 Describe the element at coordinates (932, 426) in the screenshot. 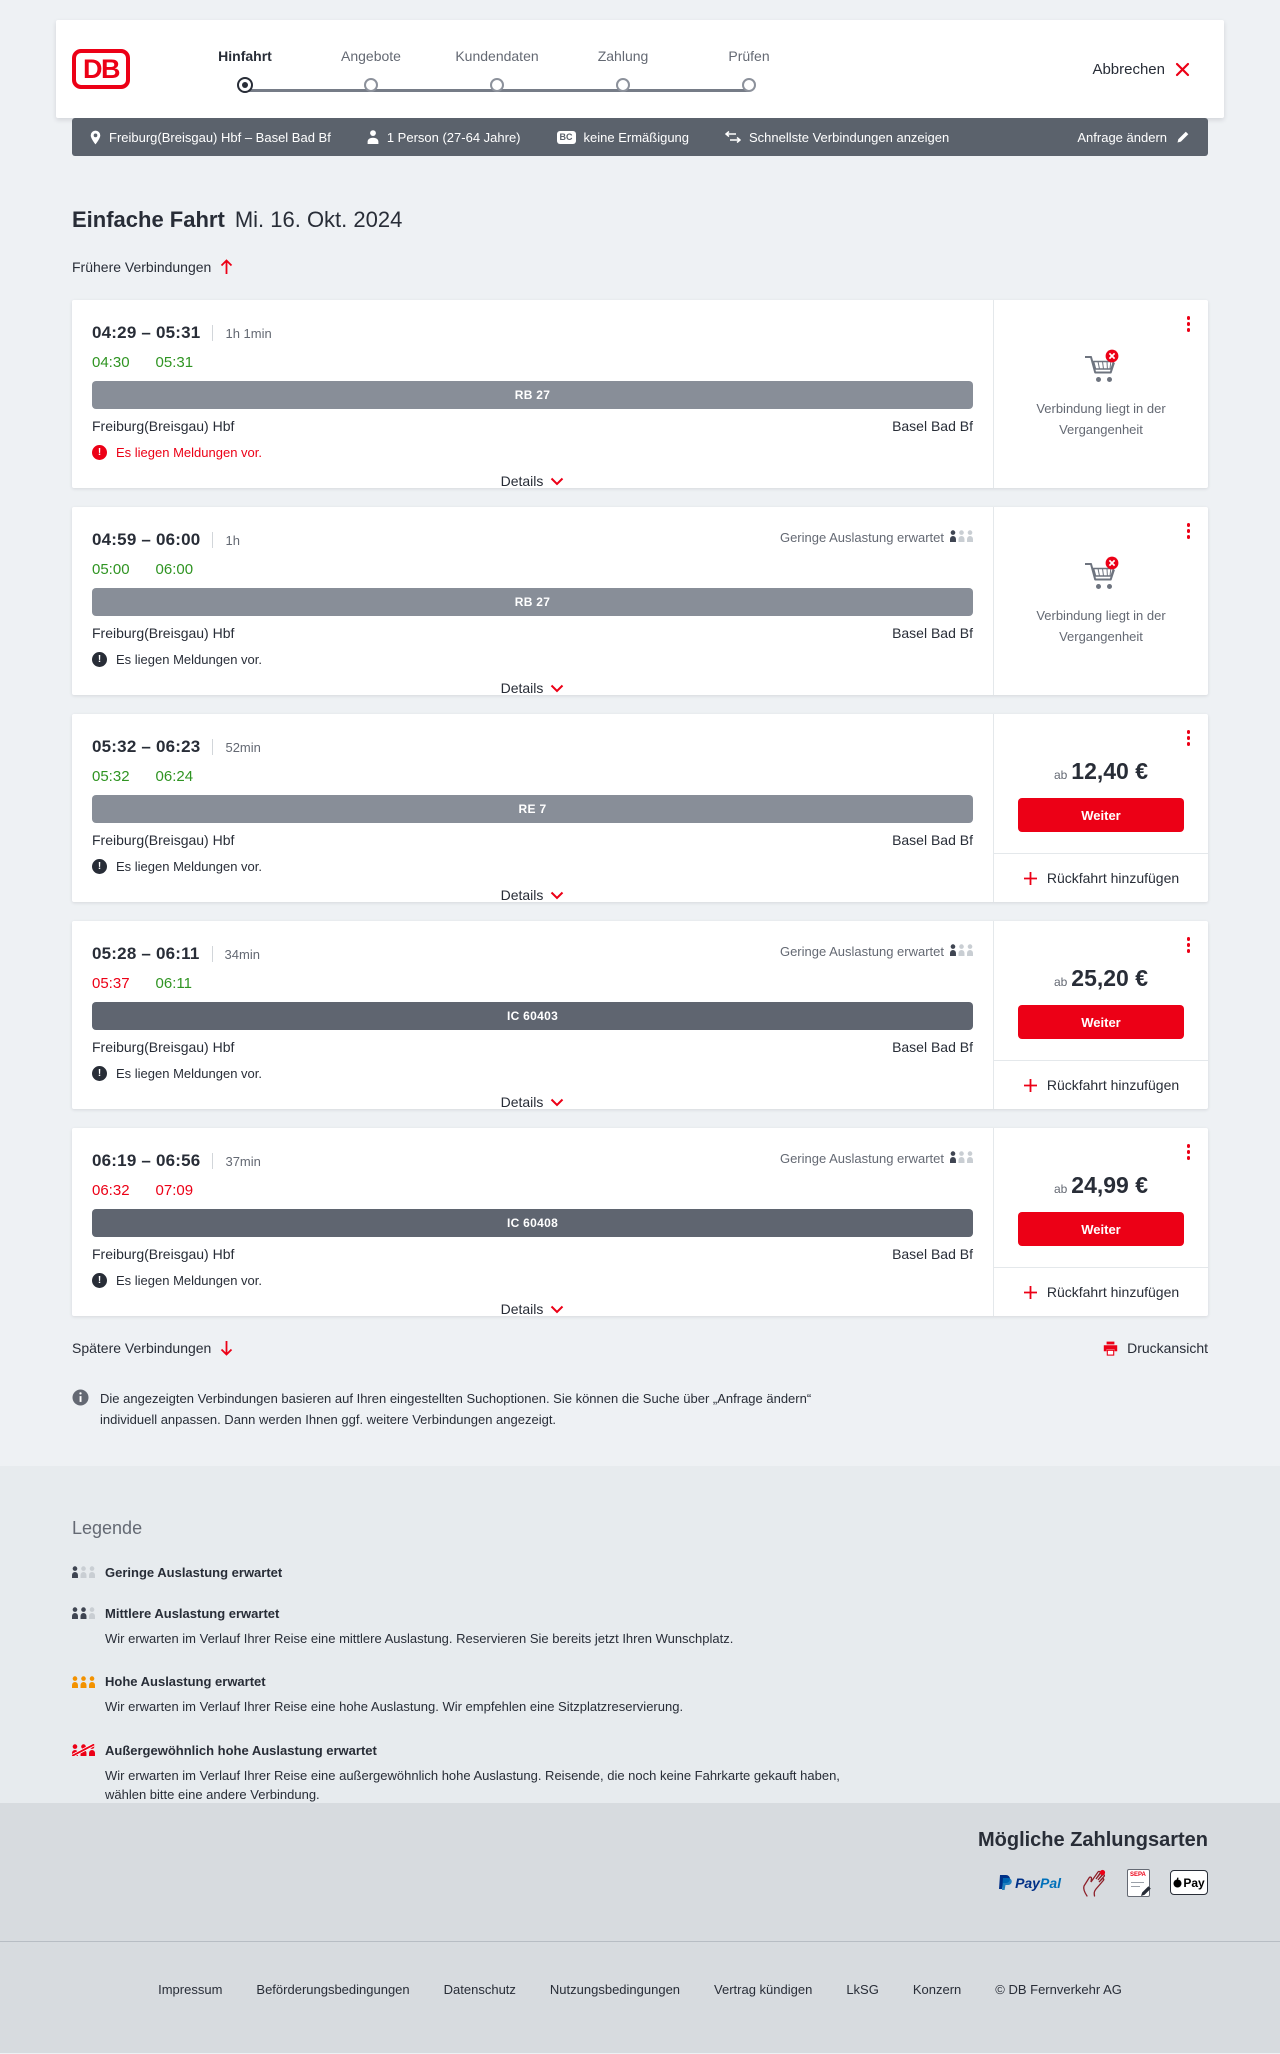

I see `destination-station: Basel Bad Bf` at that location.